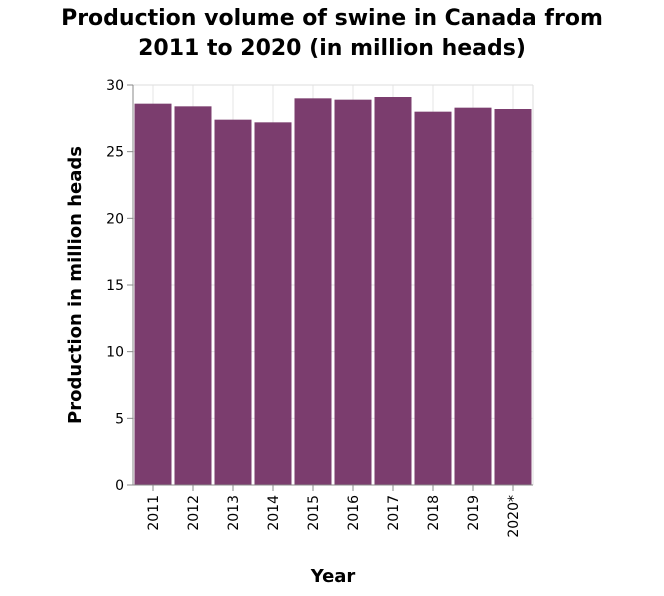 The width and height of the screenshot is (664, 596). I want to click on y-tick-label: 5, so click(119, 419).